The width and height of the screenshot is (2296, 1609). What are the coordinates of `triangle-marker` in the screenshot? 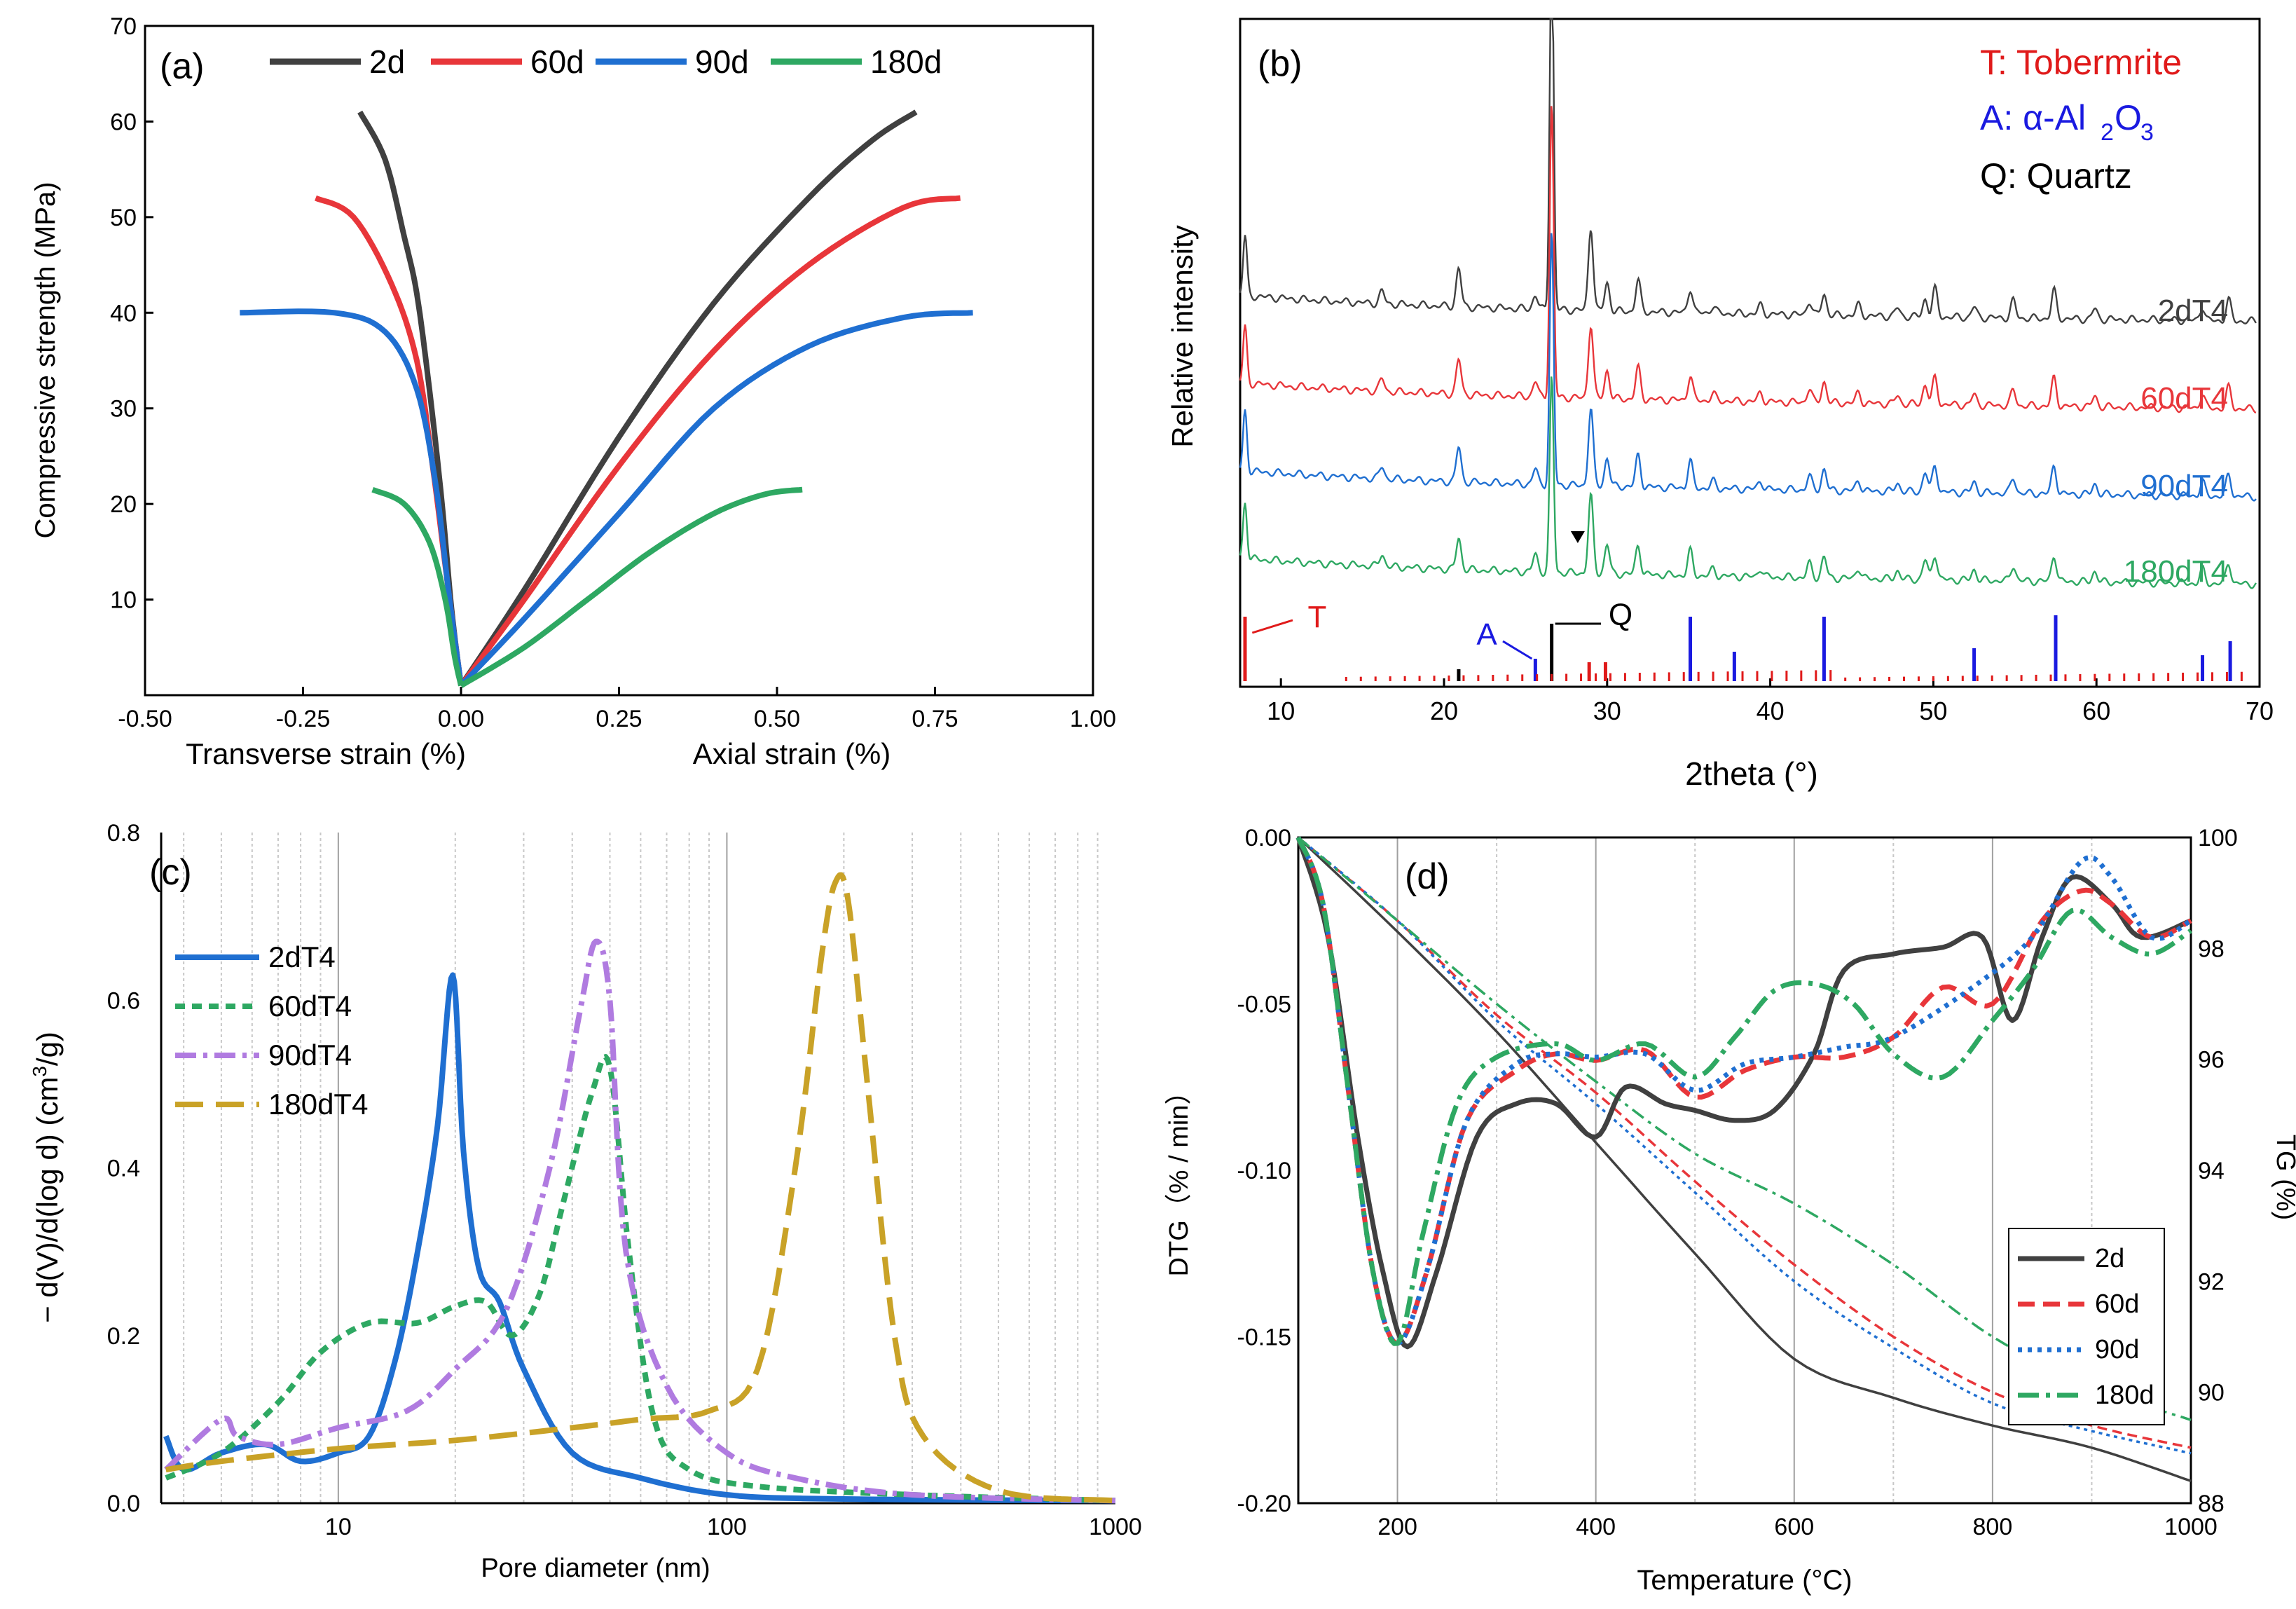 It's located at (1577, 537).